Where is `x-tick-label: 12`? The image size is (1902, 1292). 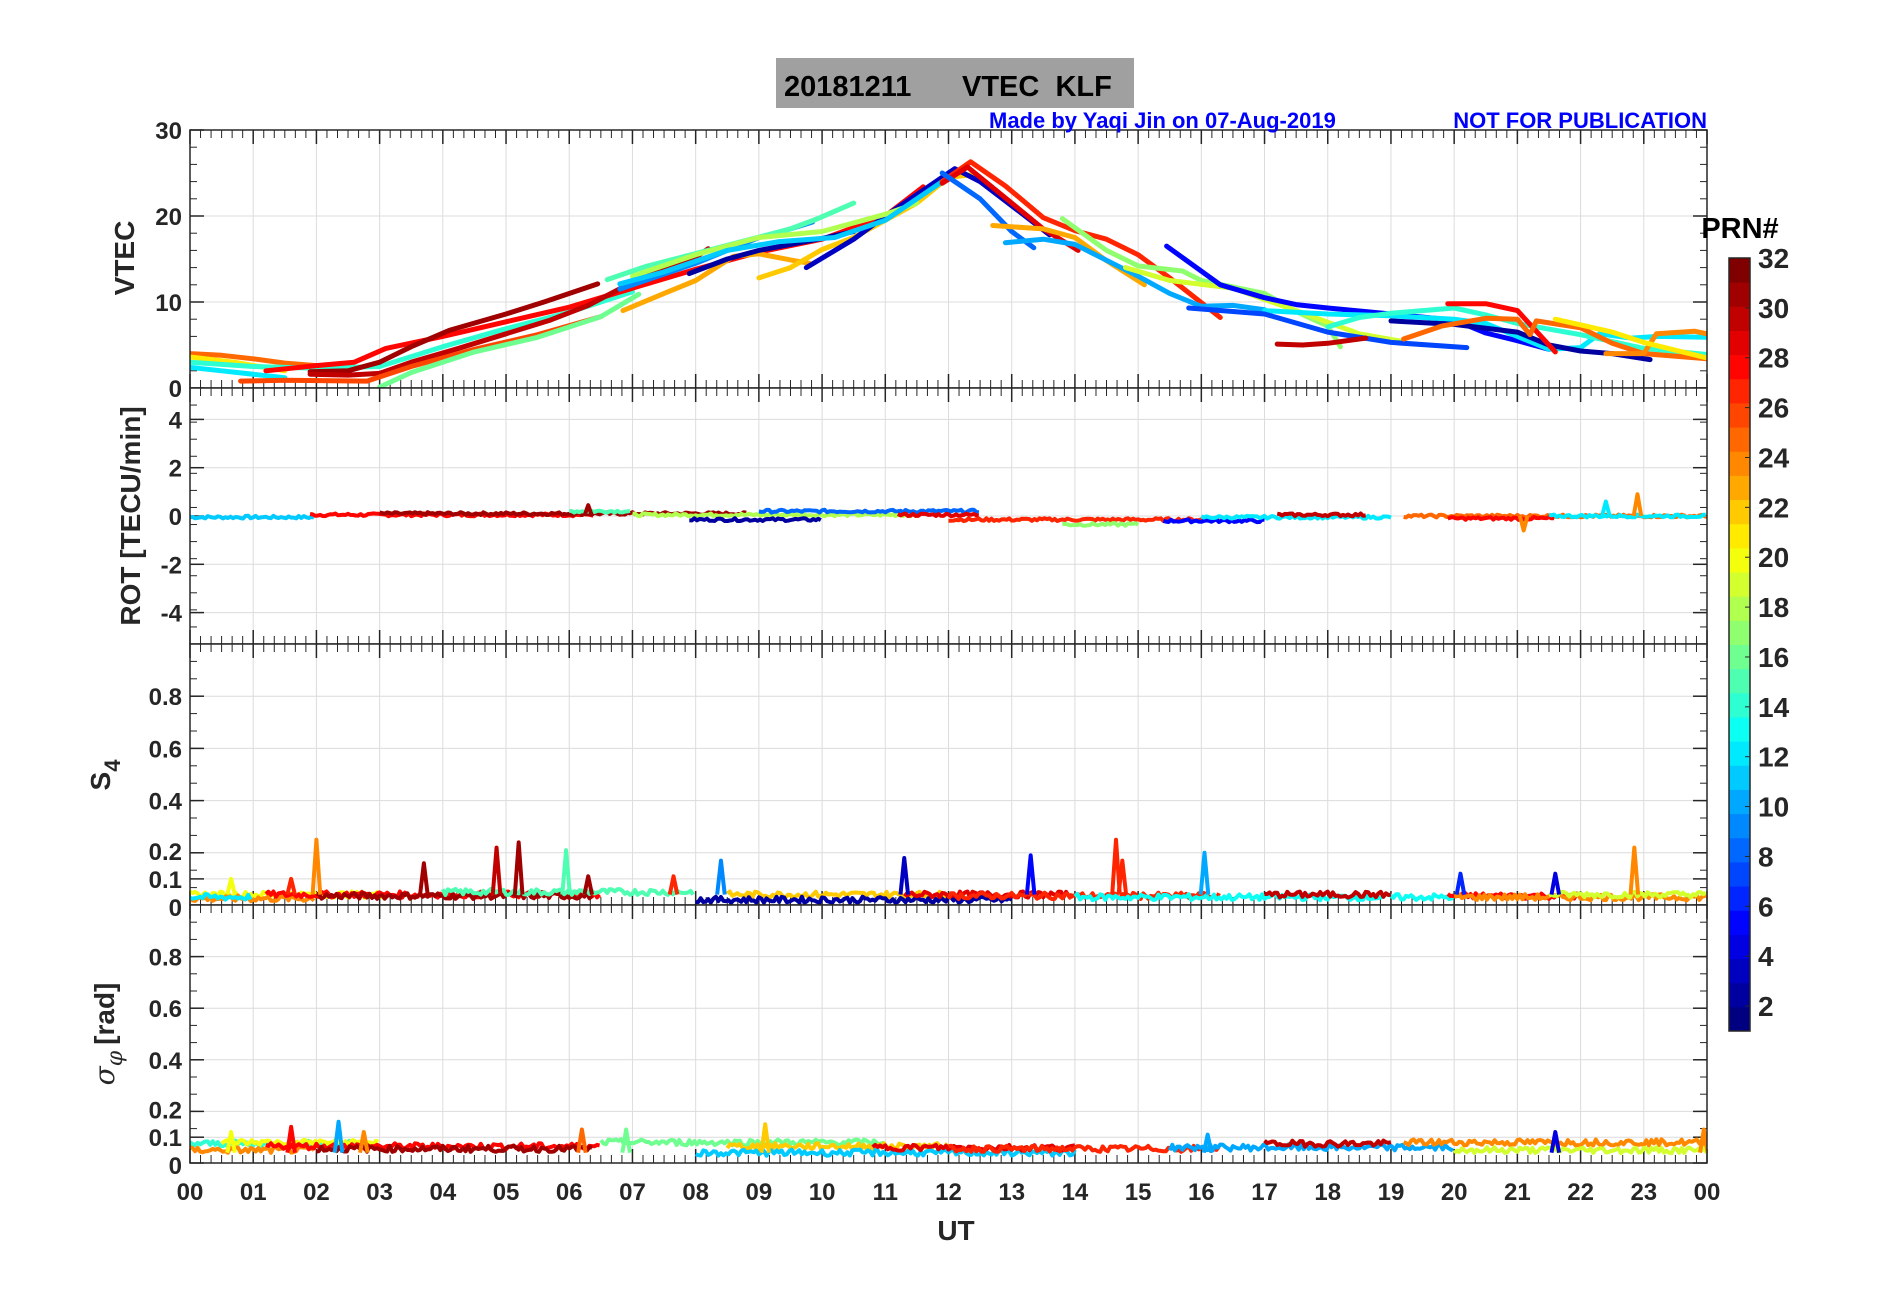
x-tick-label: 12 is located at coordinates (948, 1192).